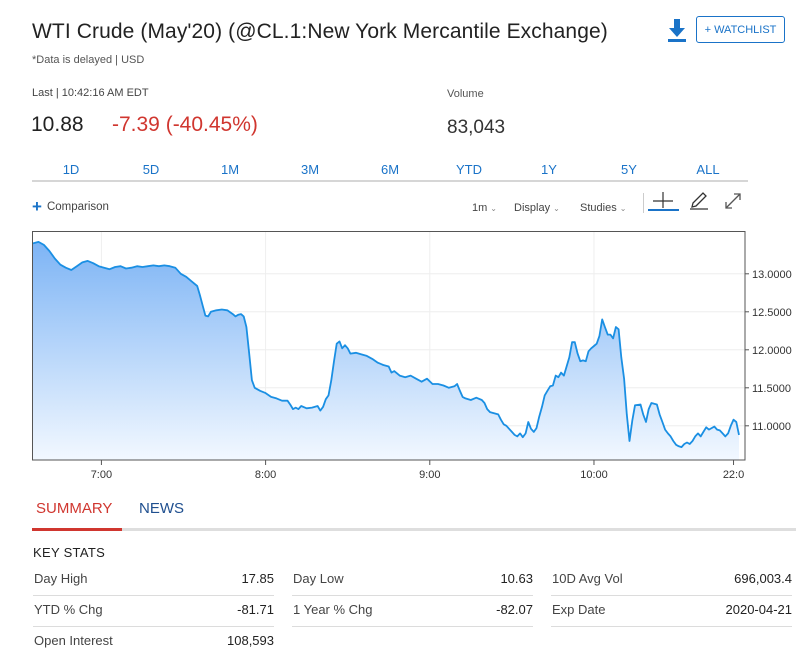  I want to click on stat-value: 17.85, so click(257, 578).